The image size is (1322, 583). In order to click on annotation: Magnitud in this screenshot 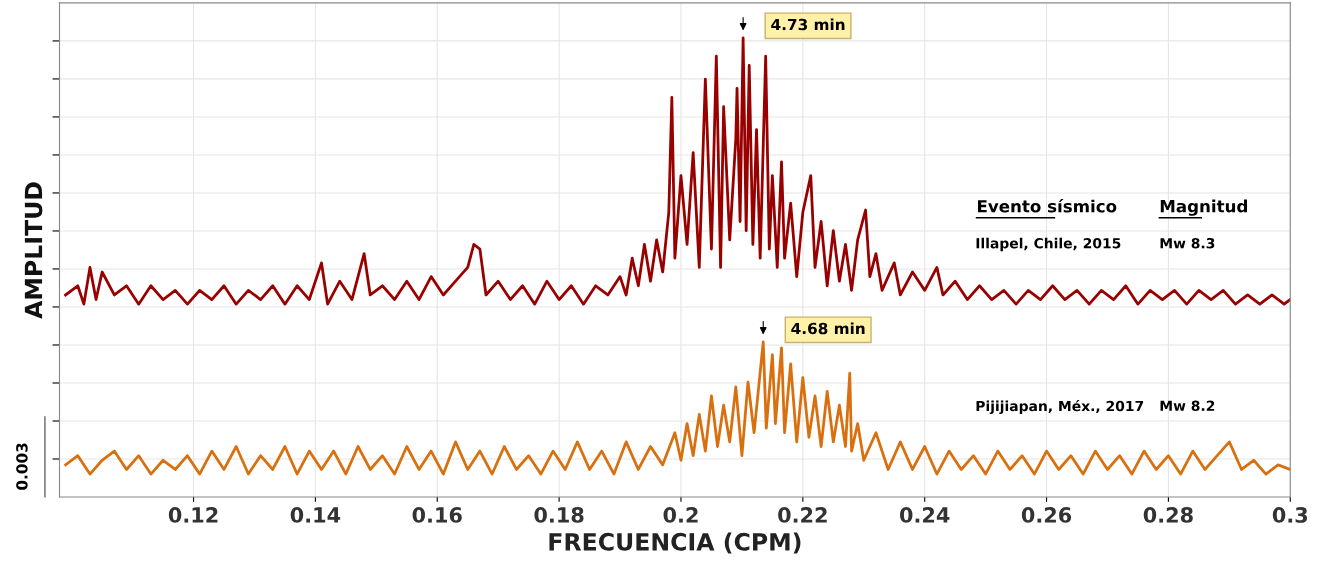, I will do `click(1203, 207)`.